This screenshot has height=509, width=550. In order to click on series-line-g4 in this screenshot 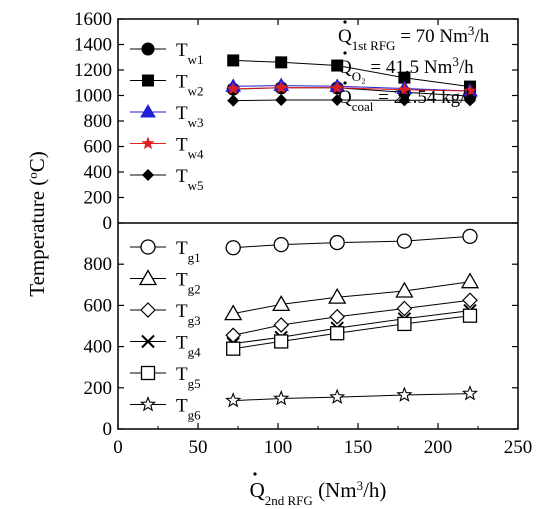, I will do `click(352, 327)`.